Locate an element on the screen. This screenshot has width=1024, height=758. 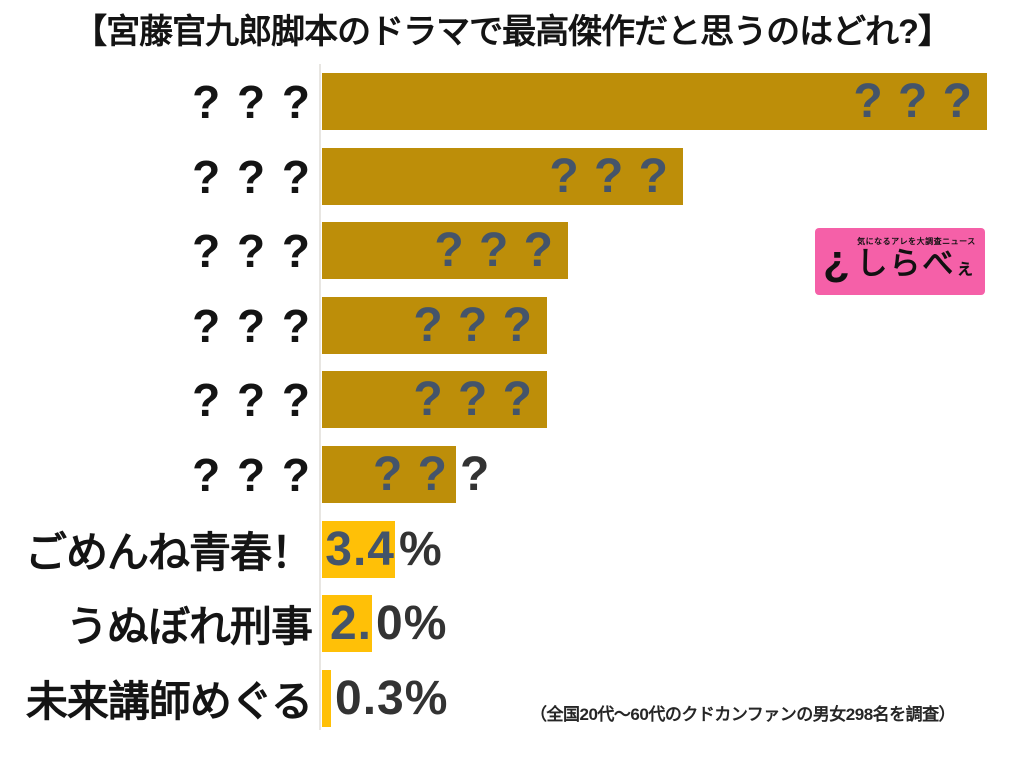
chart-row: ごめんね青春！ 3.4% is located at coordinates (512, 549).